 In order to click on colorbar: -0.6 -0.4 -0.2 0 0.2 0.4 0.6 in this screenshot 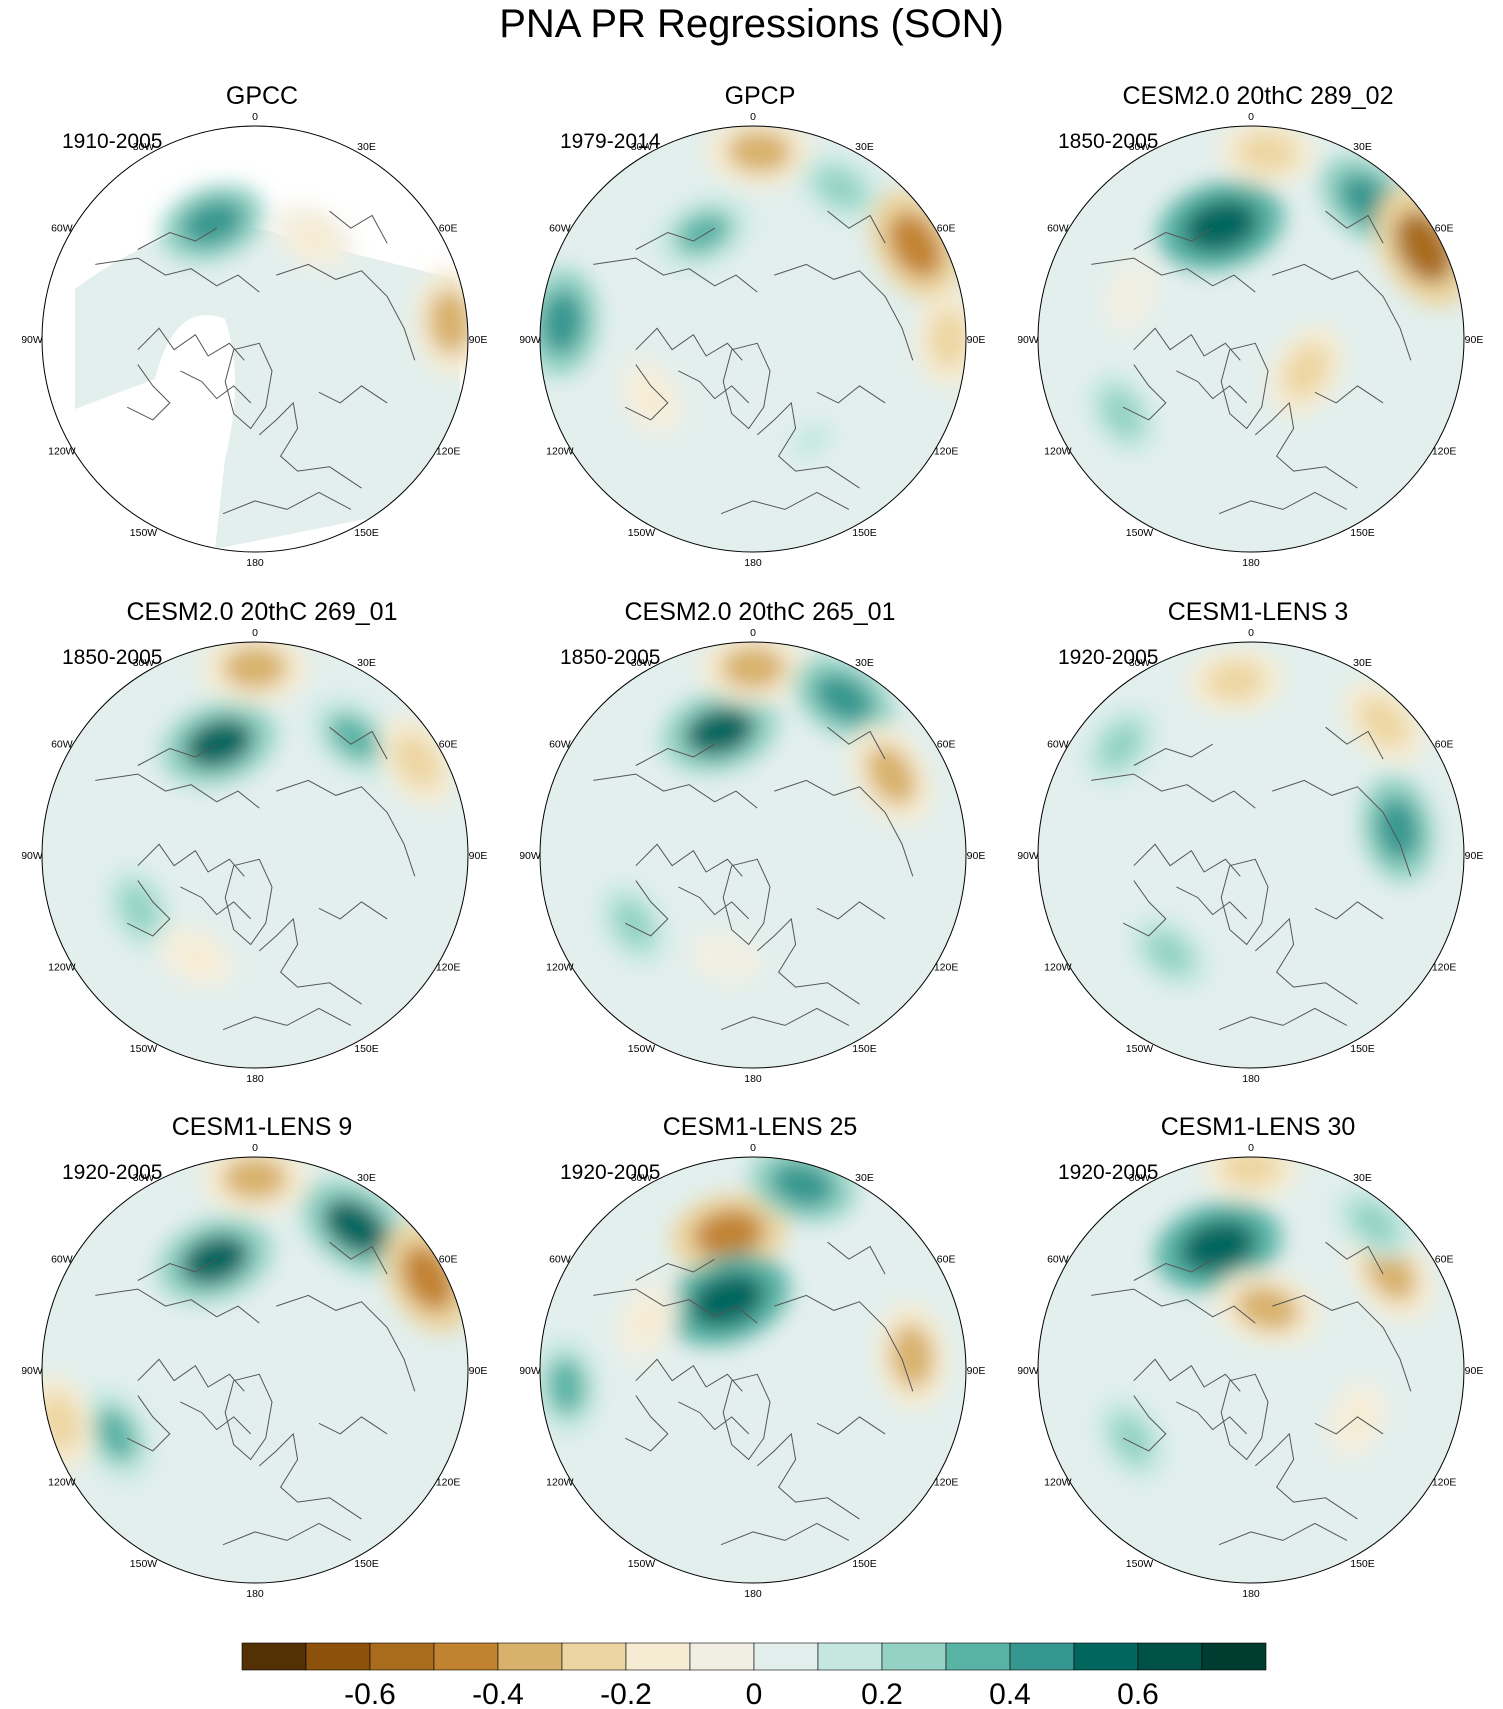, I will do `click(754, 1675)`.